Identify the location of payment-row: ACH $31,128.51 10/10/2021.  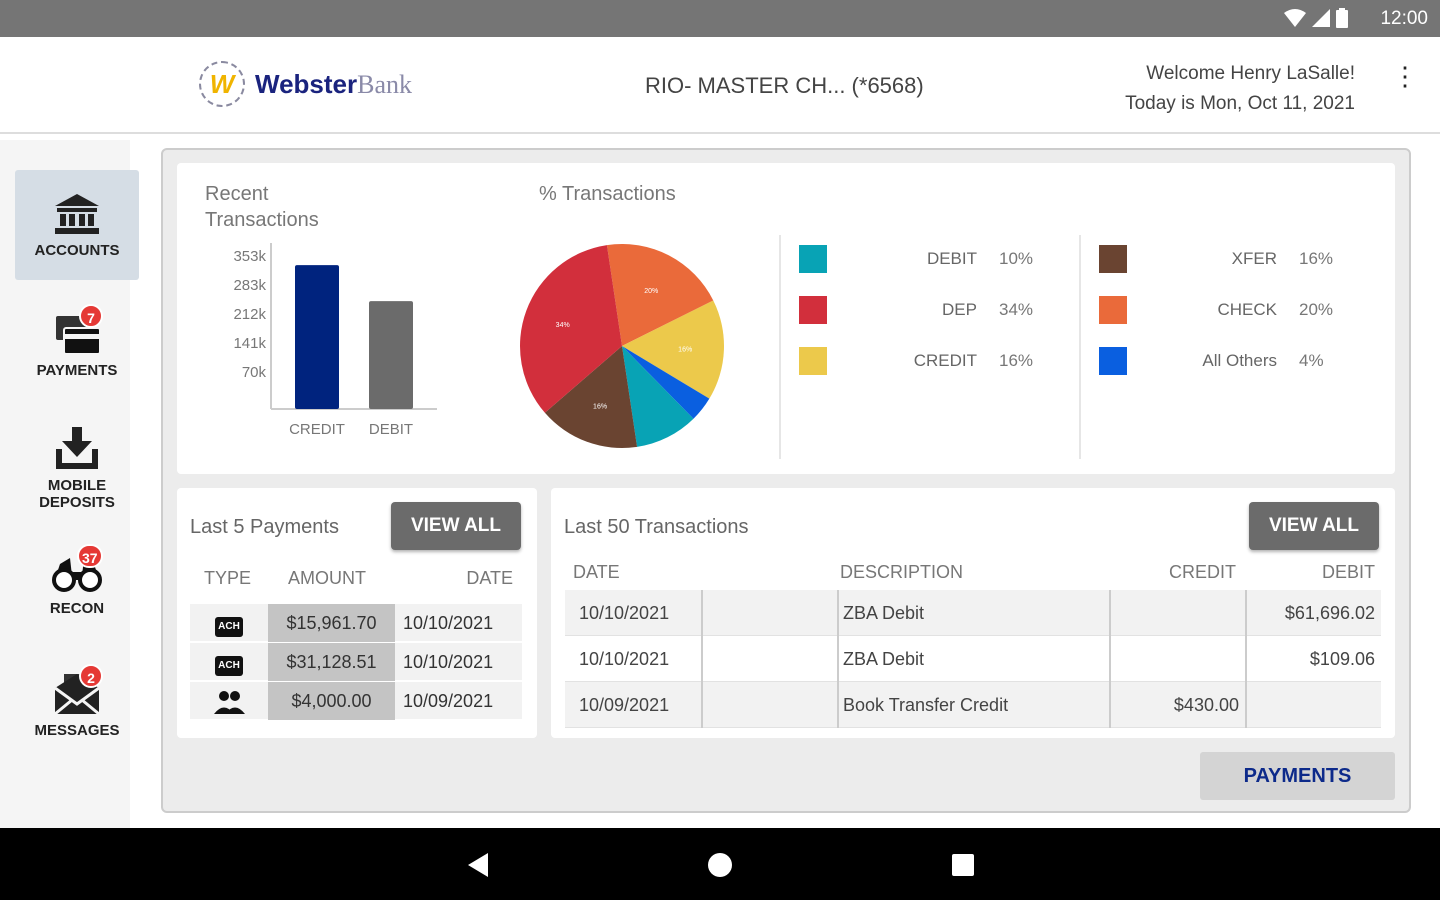
(356, 662).